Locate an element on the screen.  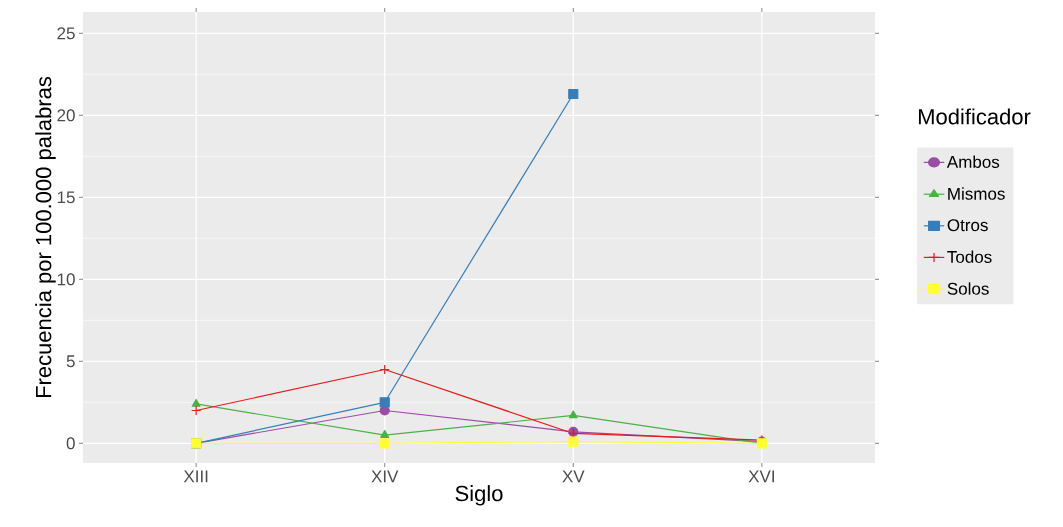
y-axis-title: Frecuencia por 100.000 palabras is located at coordinates (45, 237).